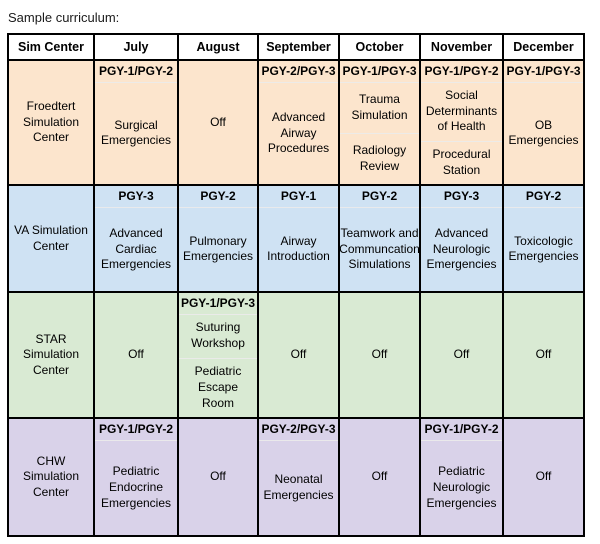 This screenshot has width=600, height=544. I want to click on column-header-october: October, so click(378, 47).